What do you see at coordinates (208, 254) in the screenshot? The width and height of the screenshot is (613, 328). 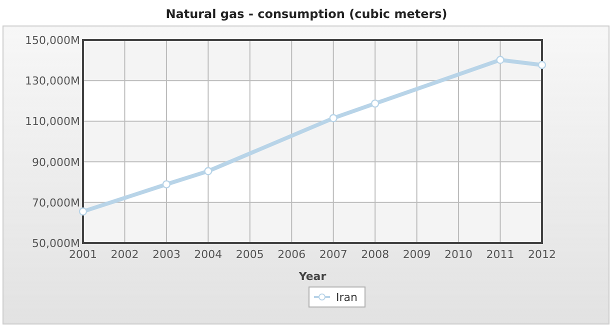 I see `x-tick-label: 2004` at bounding box center [208, 254].